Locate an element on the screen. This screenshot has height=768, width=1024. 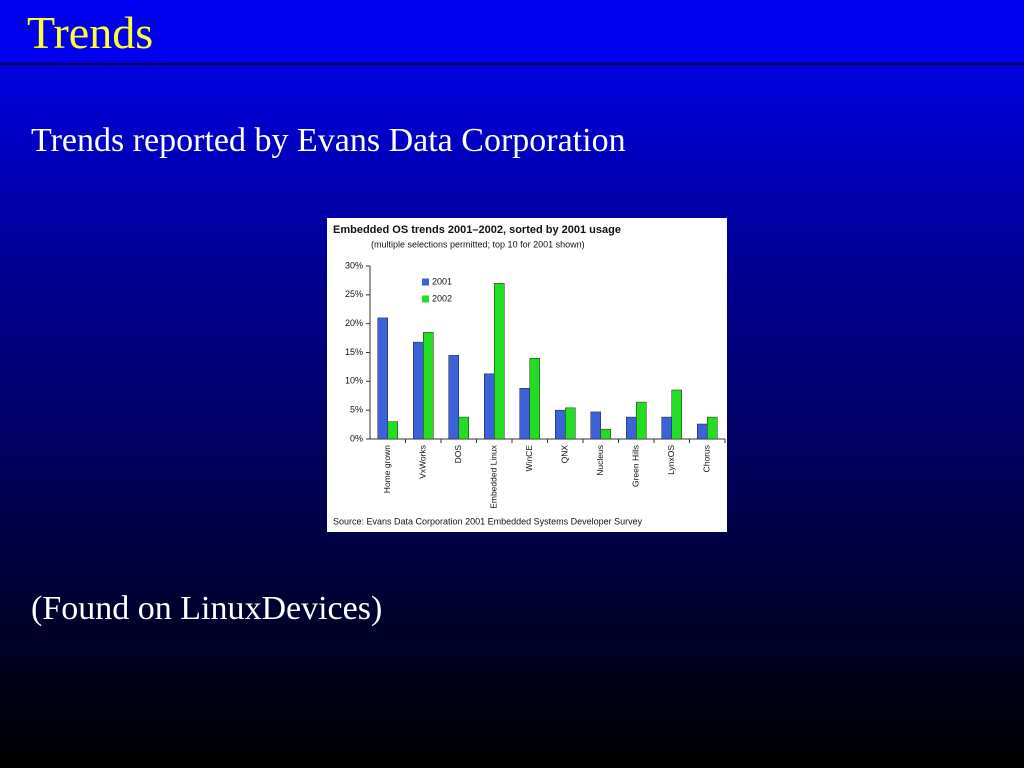
y-tick-label: 25% is located at coordinates (354, 294).